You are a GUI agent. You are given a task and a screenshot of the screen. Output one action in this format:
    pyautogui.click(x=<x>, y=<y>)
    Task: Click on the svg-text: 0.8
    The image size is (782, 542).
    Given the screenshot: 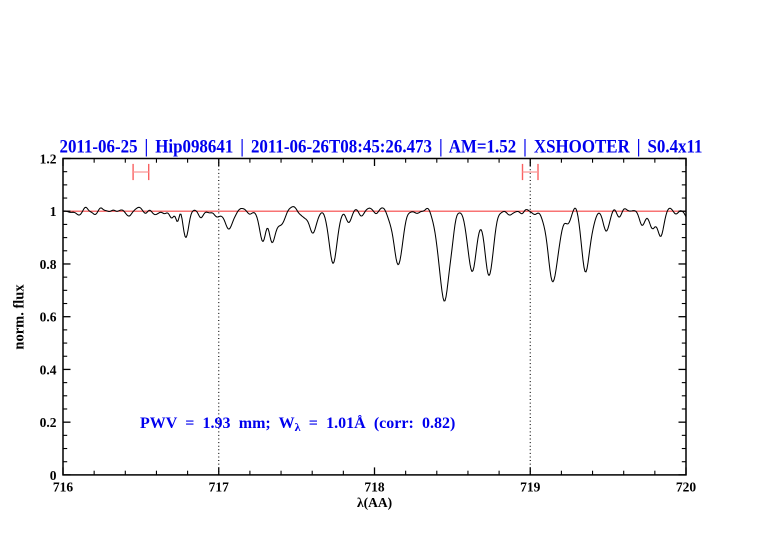 What is the action you would take?
    pyautogui.click(x=48, y=264)
    